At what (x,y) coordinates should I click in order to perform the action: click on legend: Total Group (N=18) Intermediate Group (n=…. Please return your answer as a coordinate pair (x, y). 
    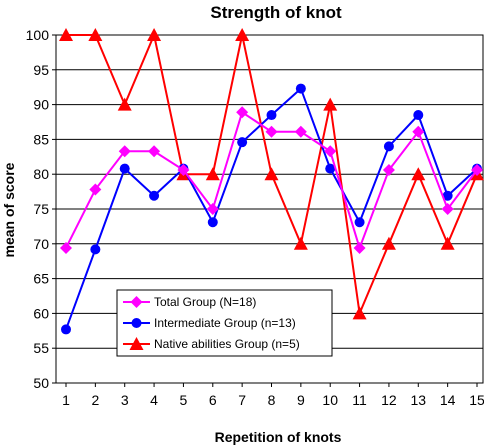
    Looking at the image, I should click on (224, 323).